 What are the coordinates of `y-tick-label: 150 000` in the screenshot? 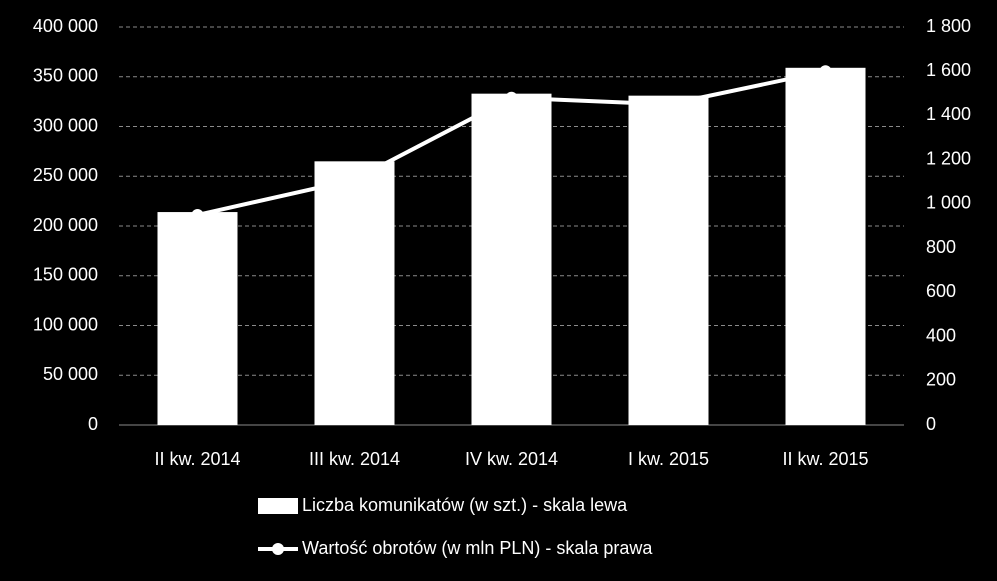 It's located at (65, 275).